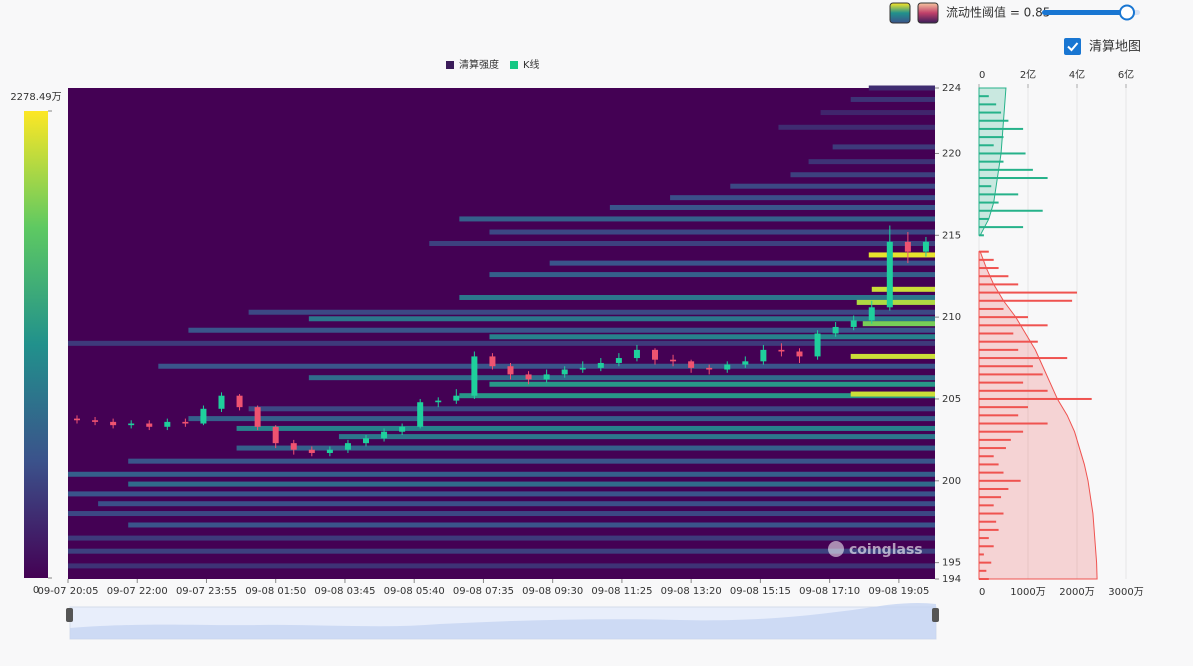 Image resolution: width=1193 pixels, height=666 pixels. Describe the element at coordinates (836, 549) in the screenshot. I see `watermark-logo` at that location.